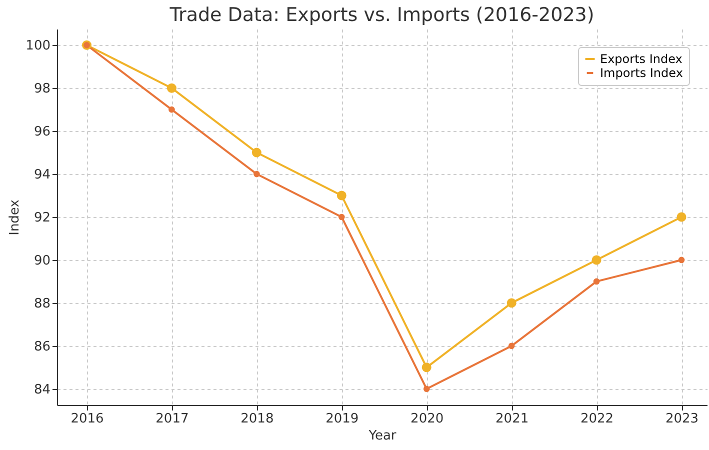 The height and width of the screenshot is (450, 709). What do you see at coordinates (42, 132) in the screenshot?
I see `y-tick-label: 96` at bounding box center [42, 132].